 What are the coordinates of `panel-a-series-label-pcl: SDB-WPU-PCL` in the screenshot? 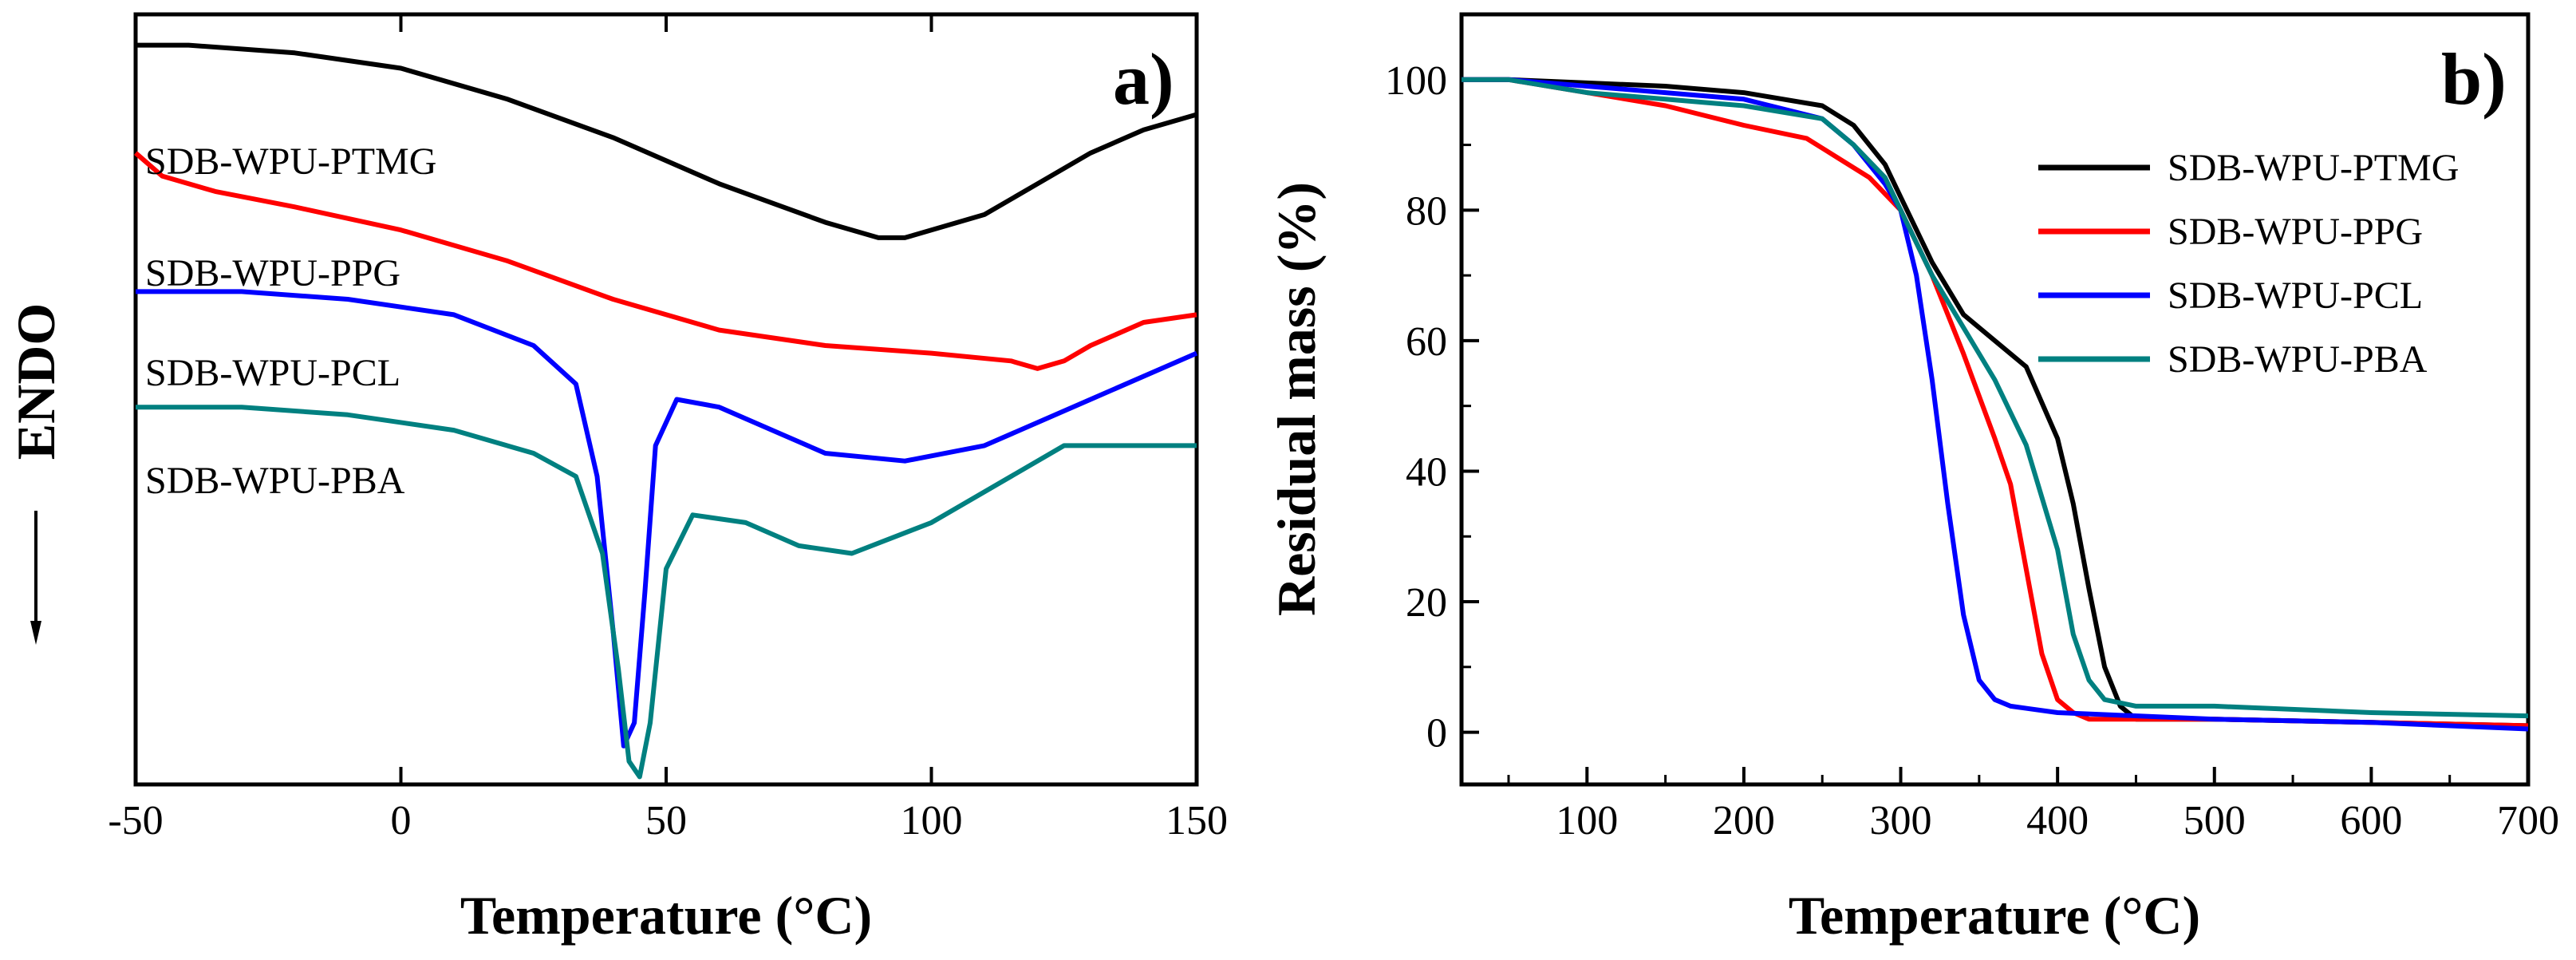 It's located at (272, 373).